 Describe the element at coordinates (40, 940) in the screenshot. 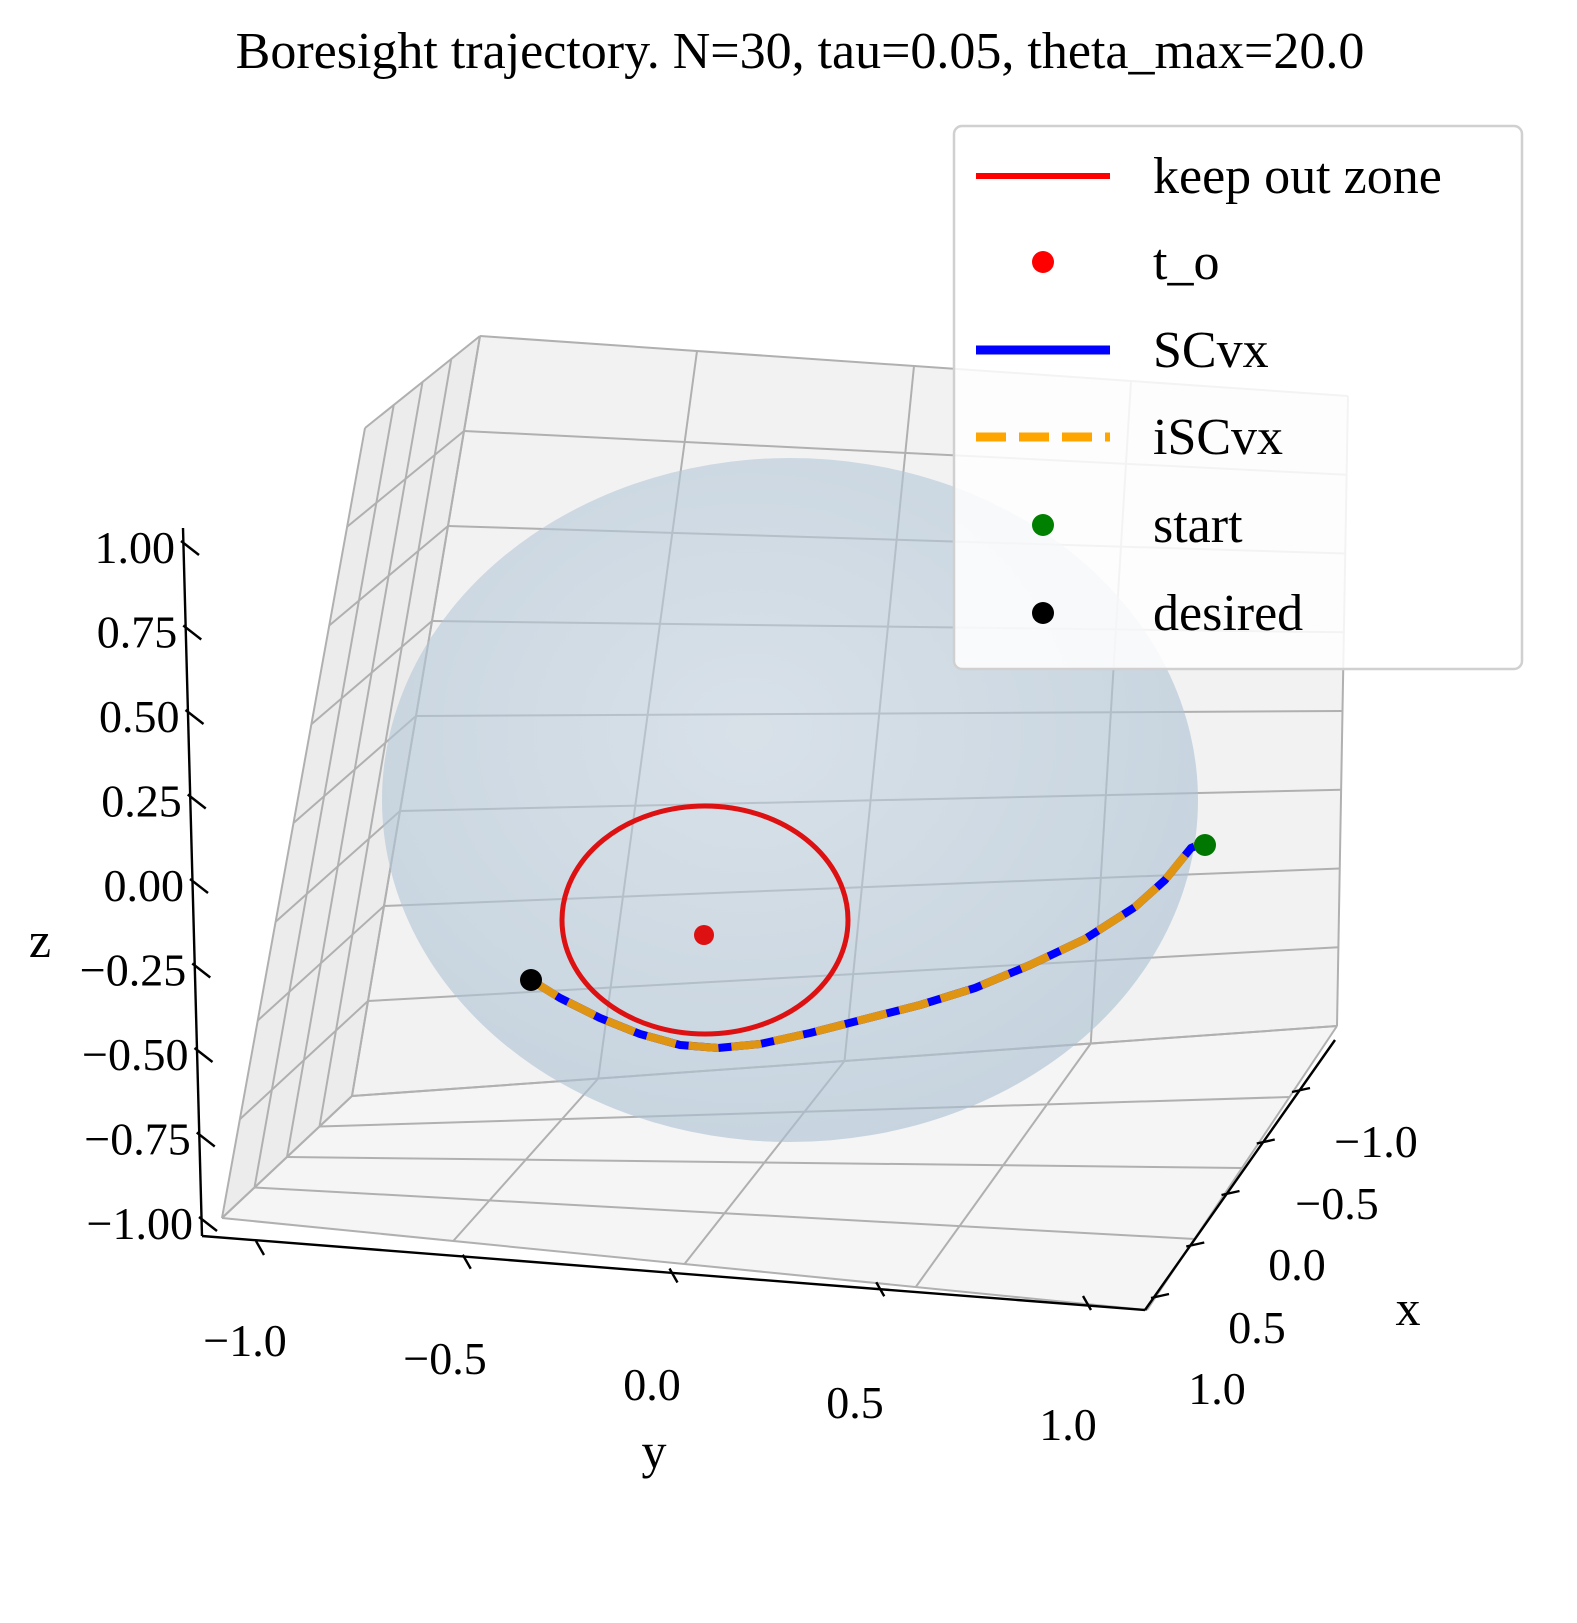

I see `z-axis-label: z` at that location.